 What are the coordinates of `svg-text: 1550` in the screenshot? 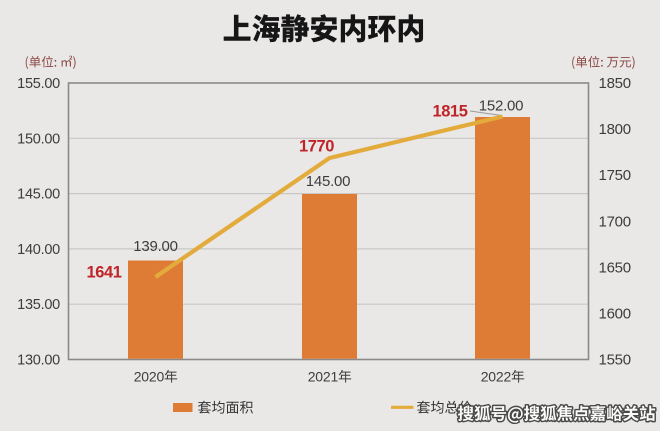 It's located at (615, 360).